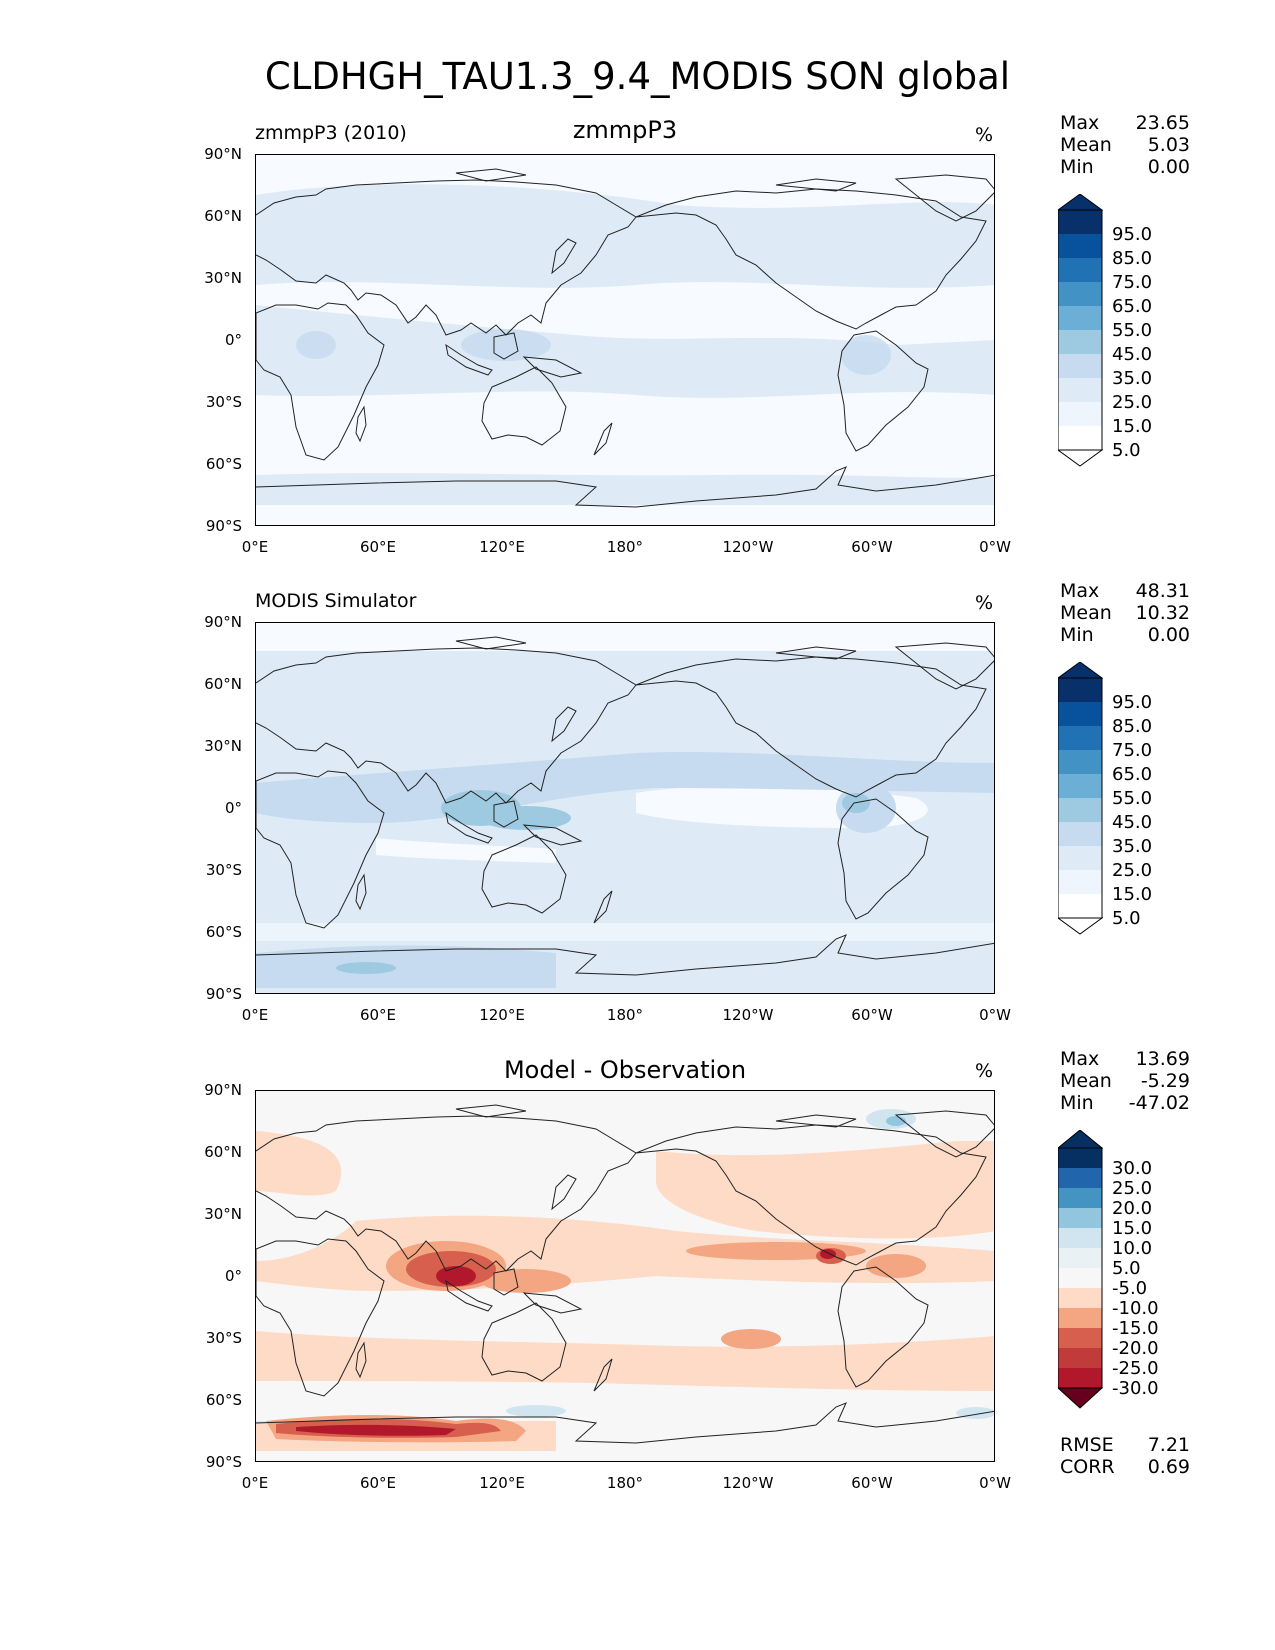 The width and height of the screenshot is (1275, 1650). Describe the element at coordinates (1135, 1308) in the screenshot. I see `colorbar-label: -10.0` at that location.